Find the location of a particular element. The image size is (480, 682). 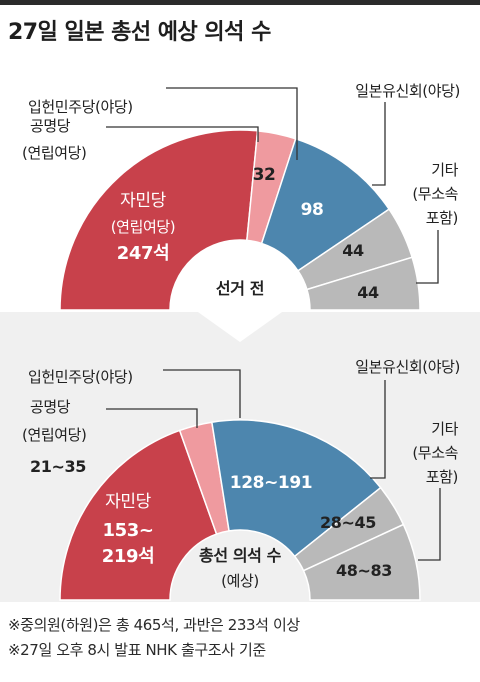

value-cdp: 98 is located at coordinates (312, 210).